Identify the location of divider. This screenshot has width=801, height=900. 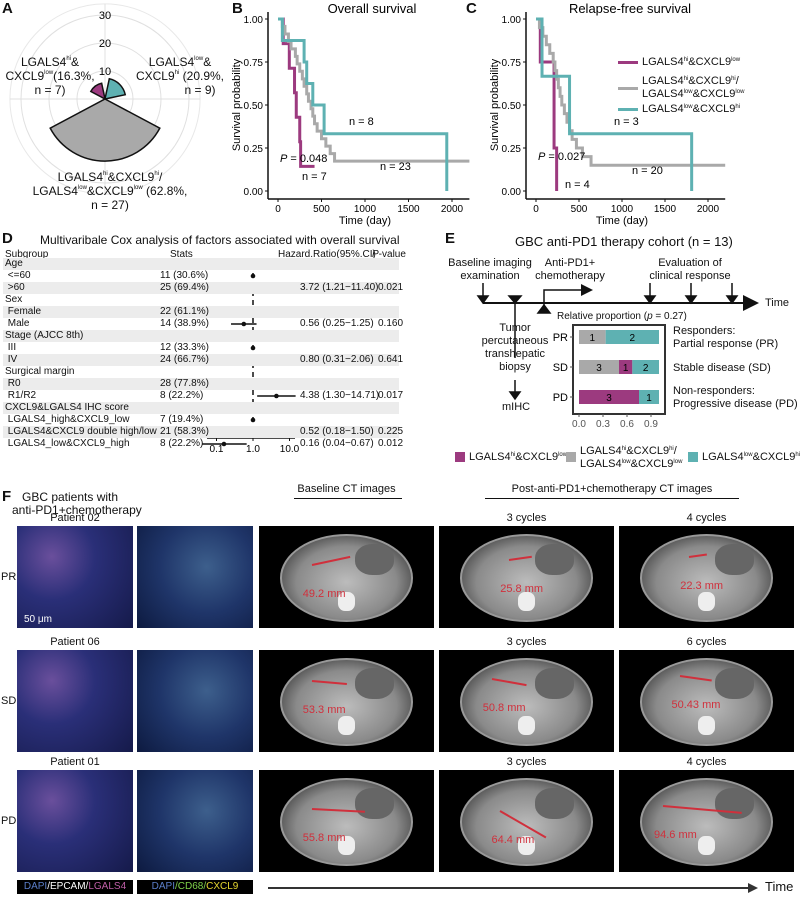
(348, 498).